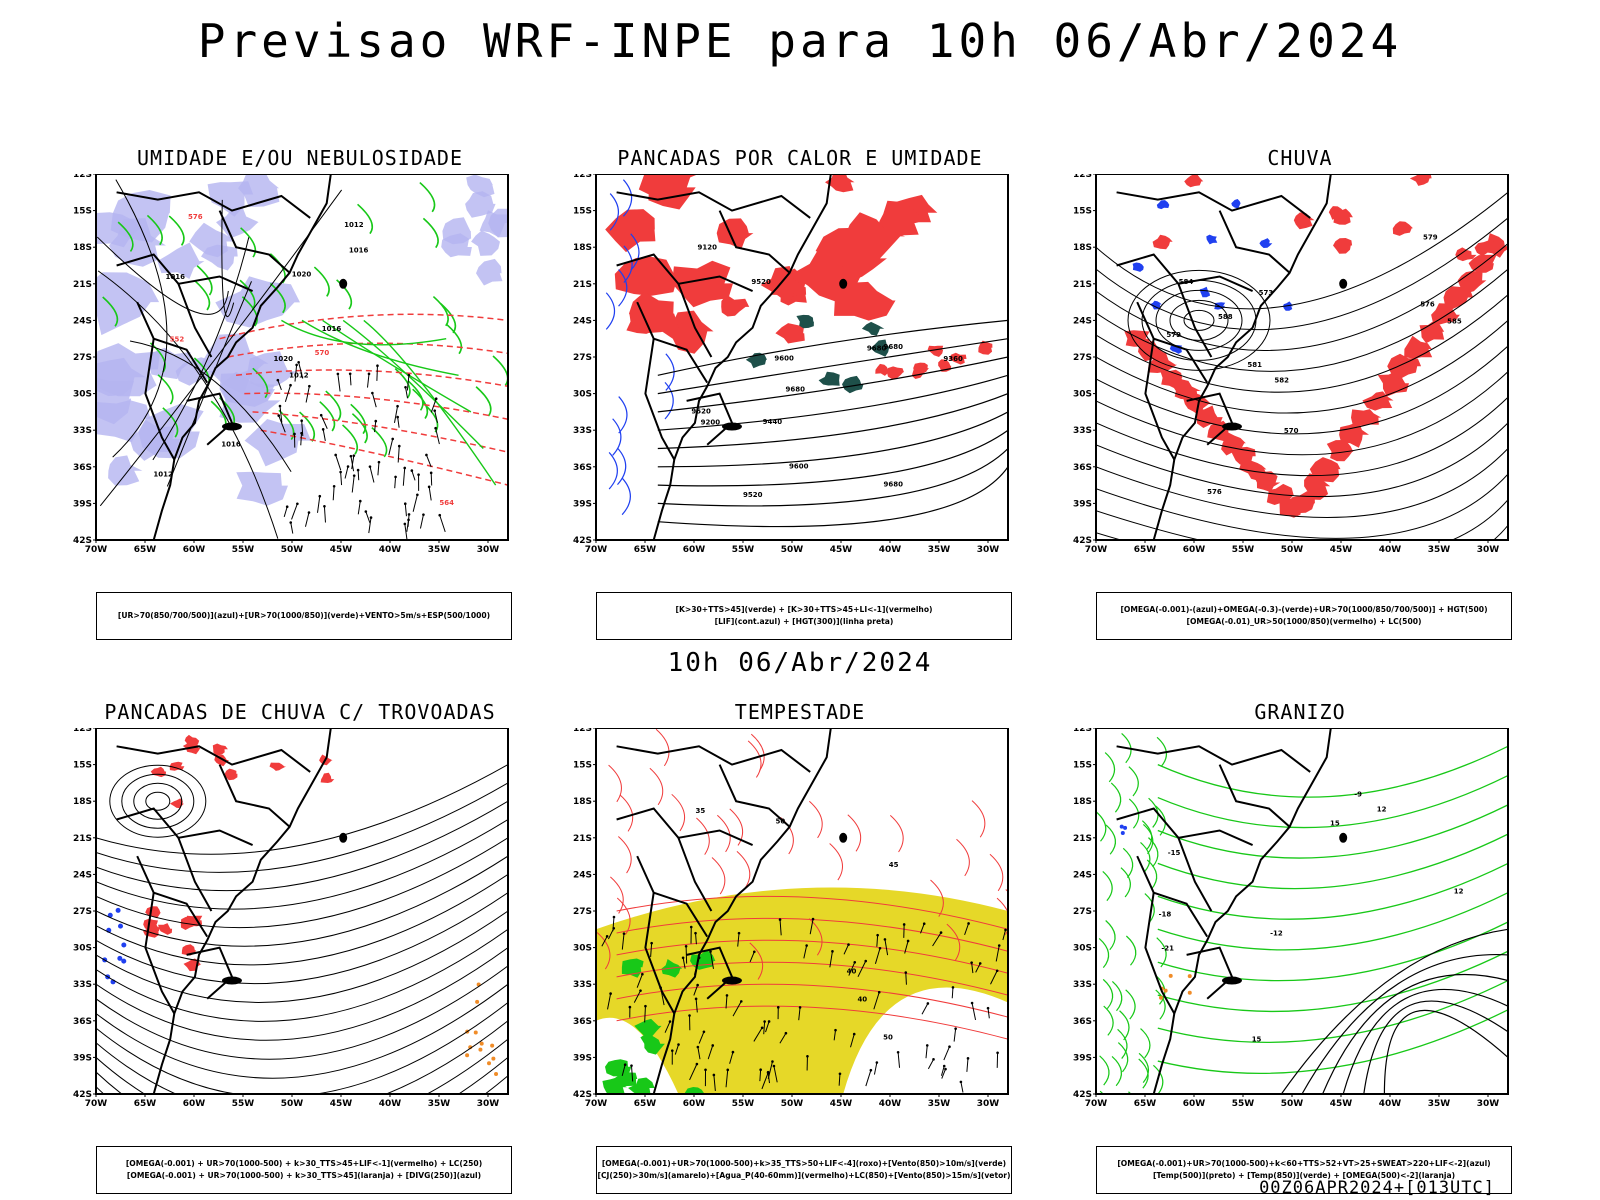  What do you see at coordinates (299, 376) in the screenshot?
I see `contour-label: 1012` at bounding box center [299, 376].